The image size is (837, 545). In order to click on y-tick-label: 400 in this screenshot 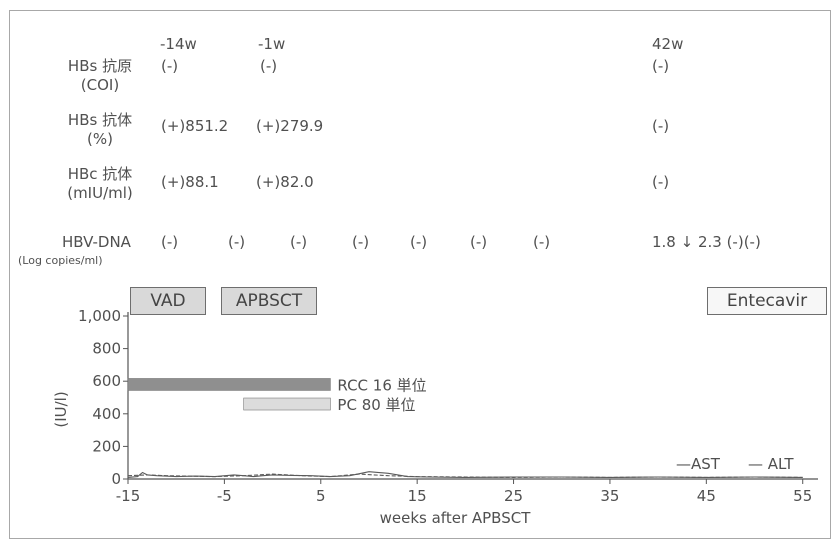, I will do `click(106, 414)`.